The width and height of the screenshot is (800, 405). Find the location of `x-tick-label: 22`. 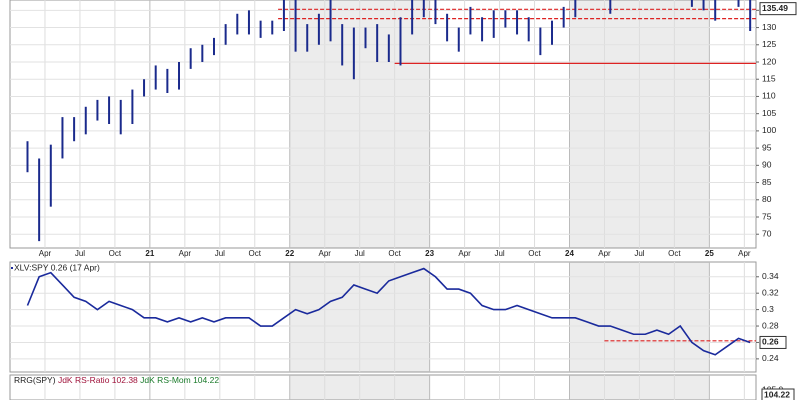

x-tick-label: 22 is located at coordinates (289, 253).